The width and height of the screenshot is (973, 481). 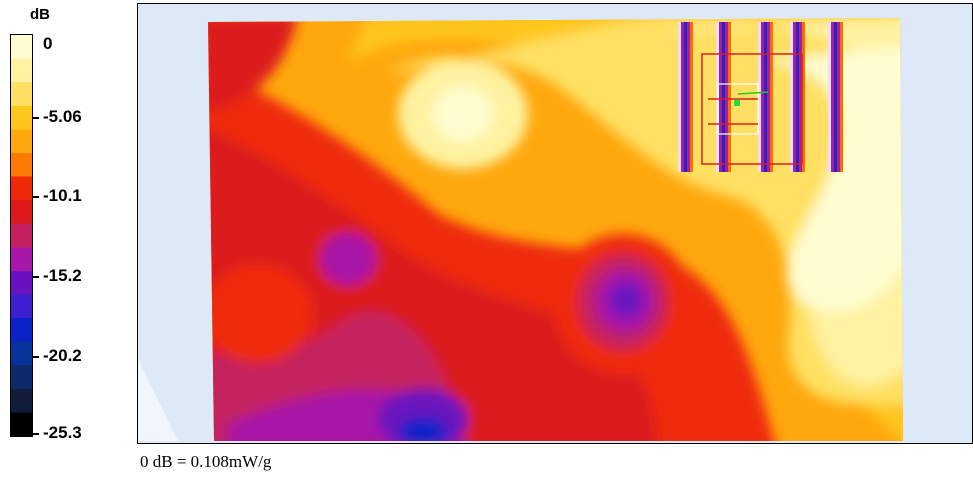 What do you see at coordinates (423, 429) in the screenshot?
I see `contour-blue-bottom` at bounding box center [423, 429].